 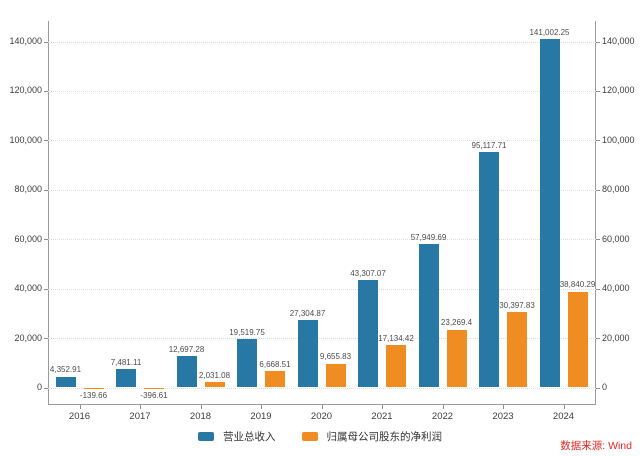 I want to click on y-tick-right-80,000, so click(x=598, y=190).